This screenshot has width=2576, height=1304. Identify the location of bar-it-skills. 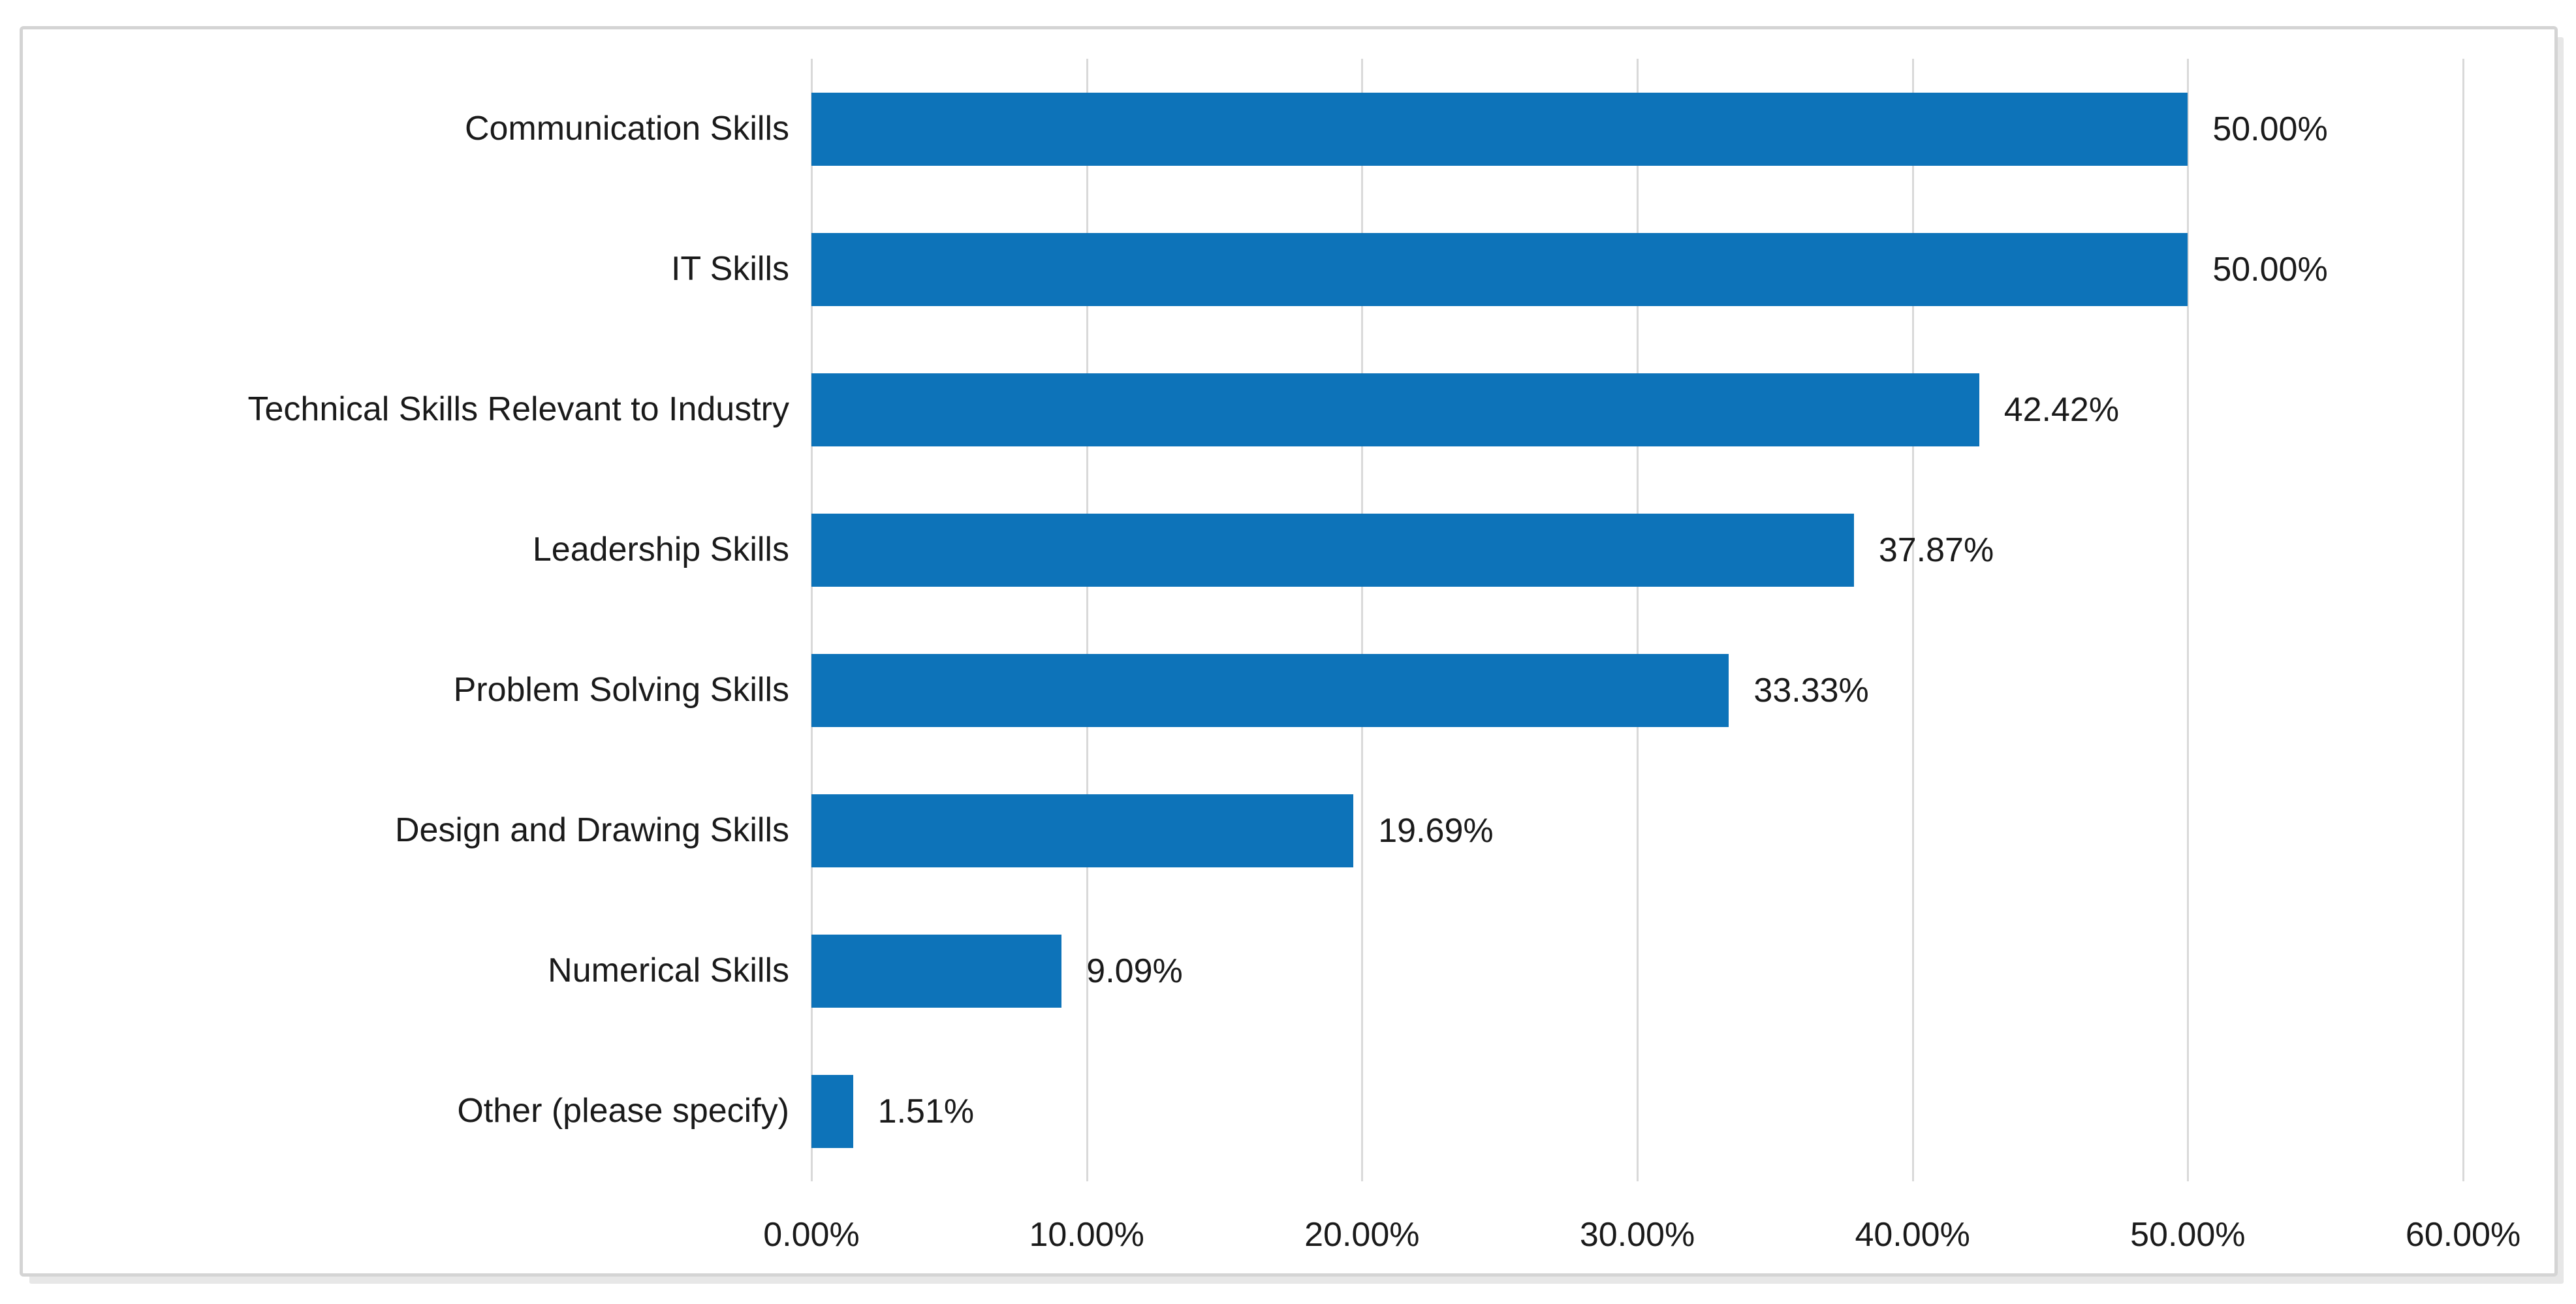
(1499, 269).